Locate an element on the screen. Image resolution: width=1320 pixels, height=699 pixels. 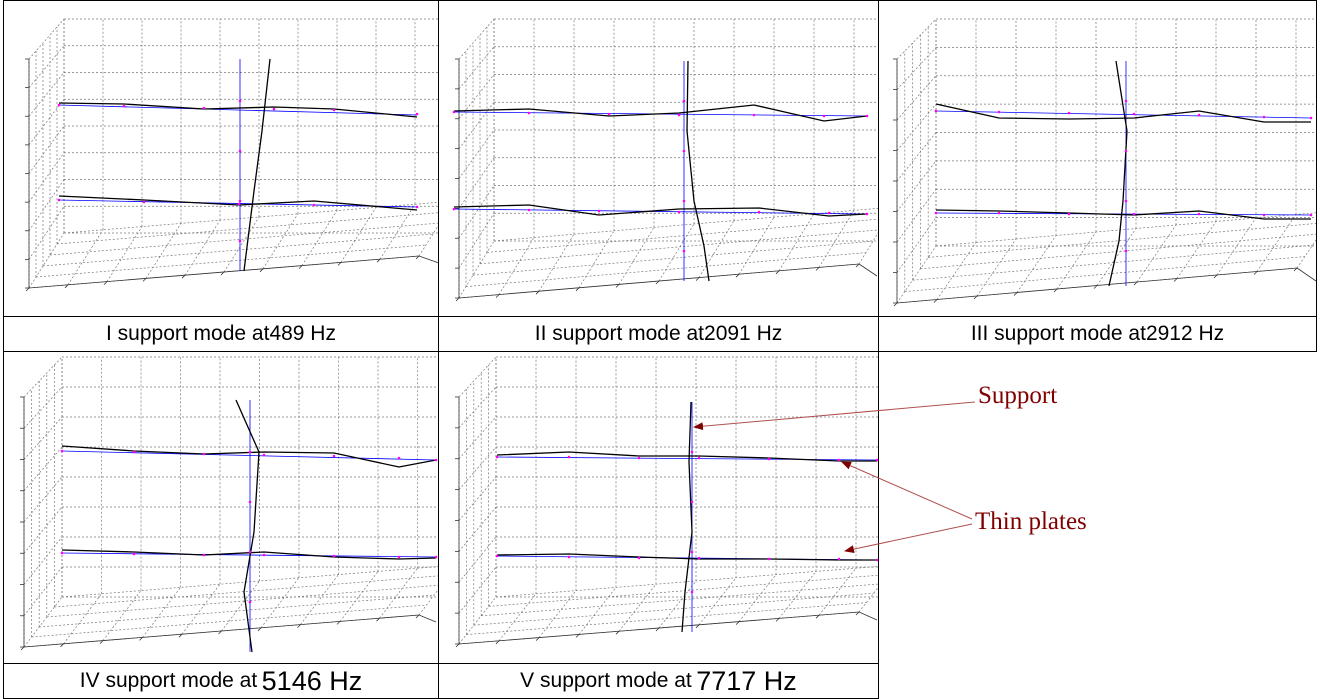
mode-3-svg is located at coordinates (1104, 162).